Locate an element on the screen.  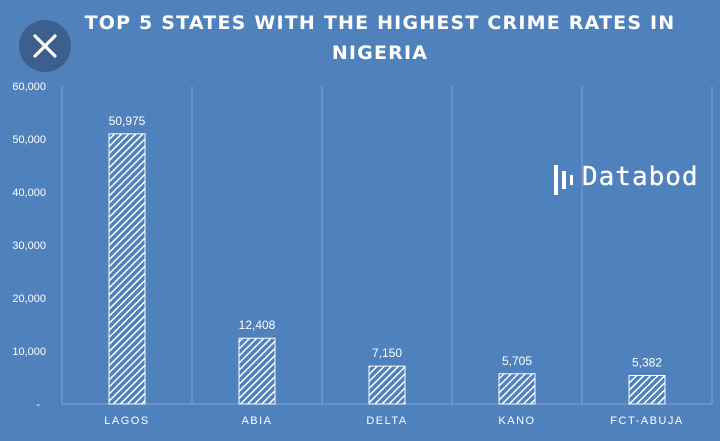
x-tick-label: LAGOS is located at coordinates (126, 421).